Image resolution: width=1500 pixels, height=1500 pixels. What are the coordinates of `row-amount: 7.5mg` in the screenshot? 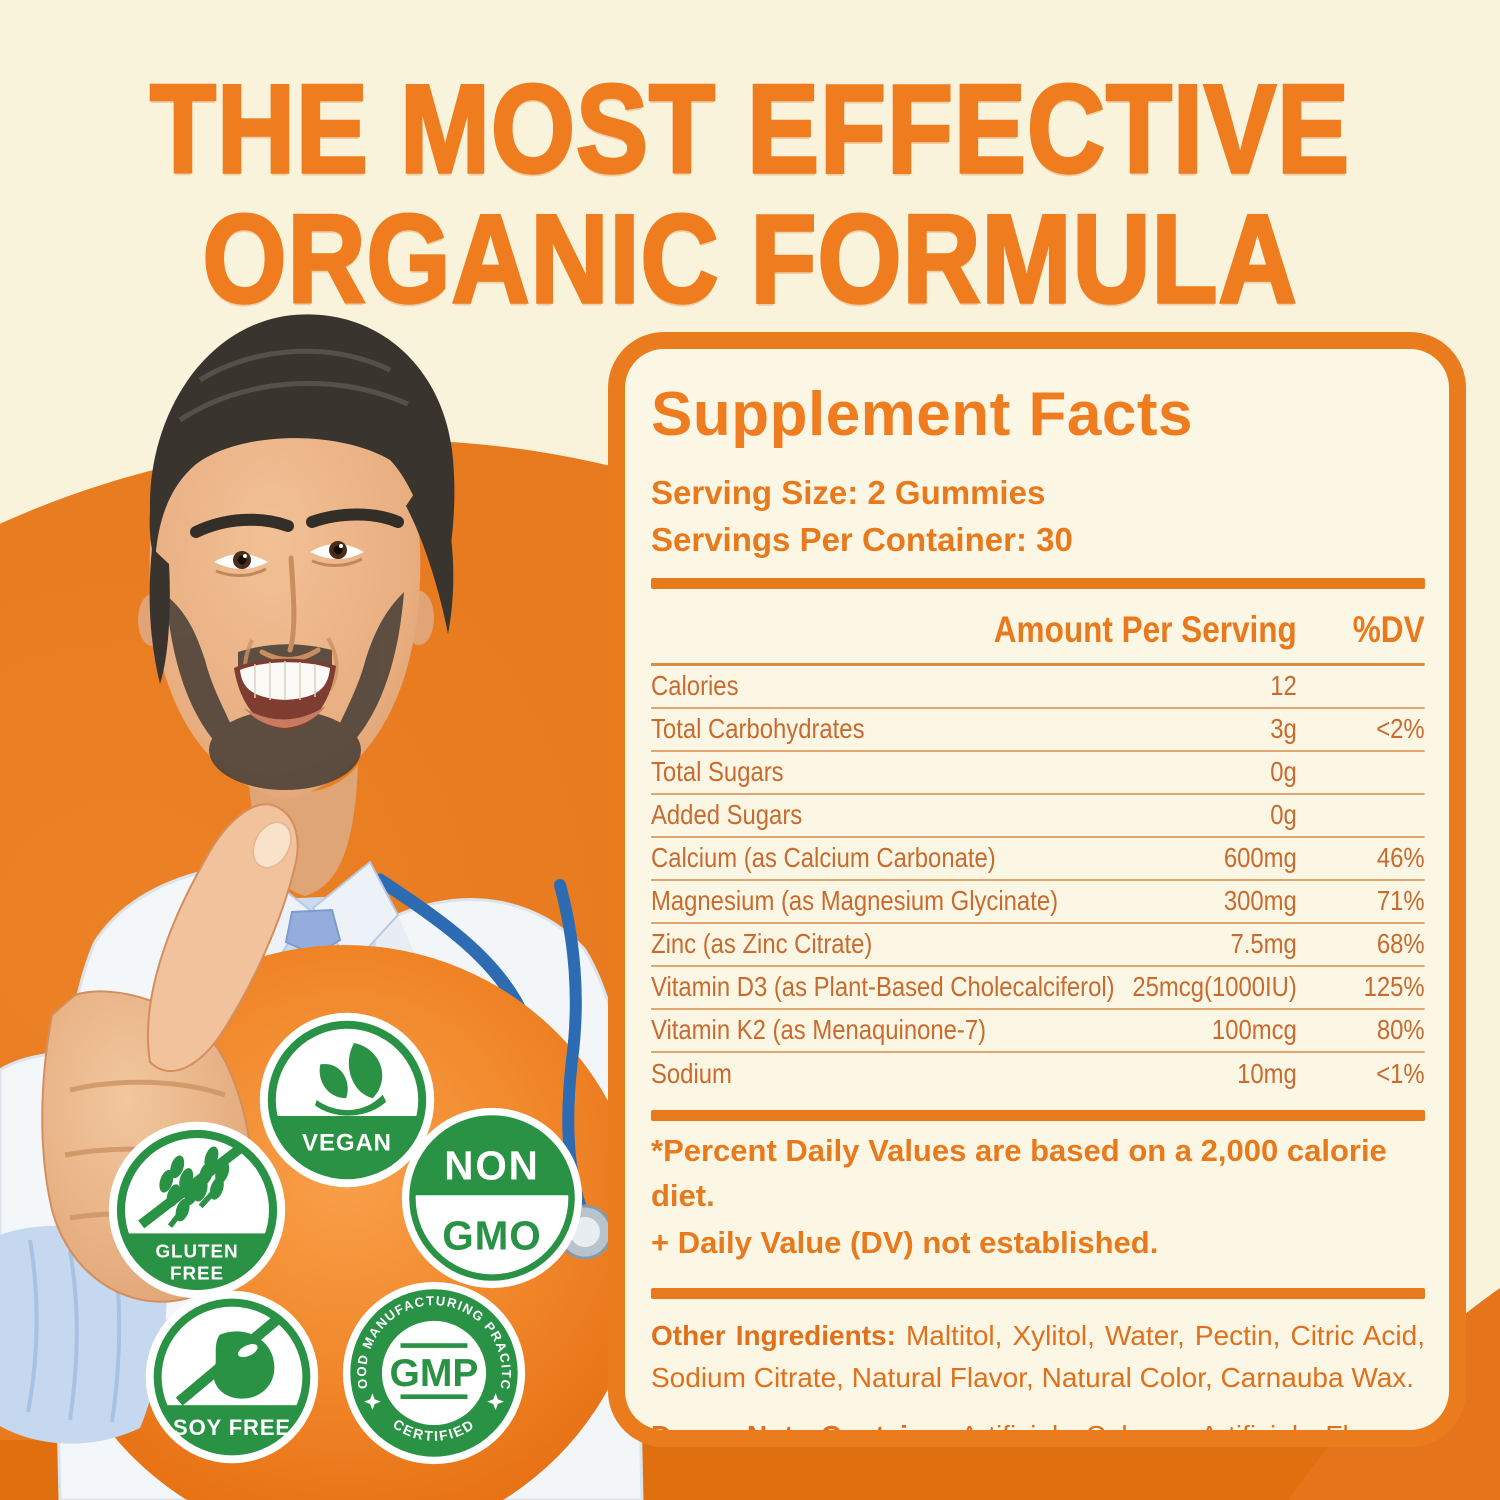 It's located at (1263, 944).